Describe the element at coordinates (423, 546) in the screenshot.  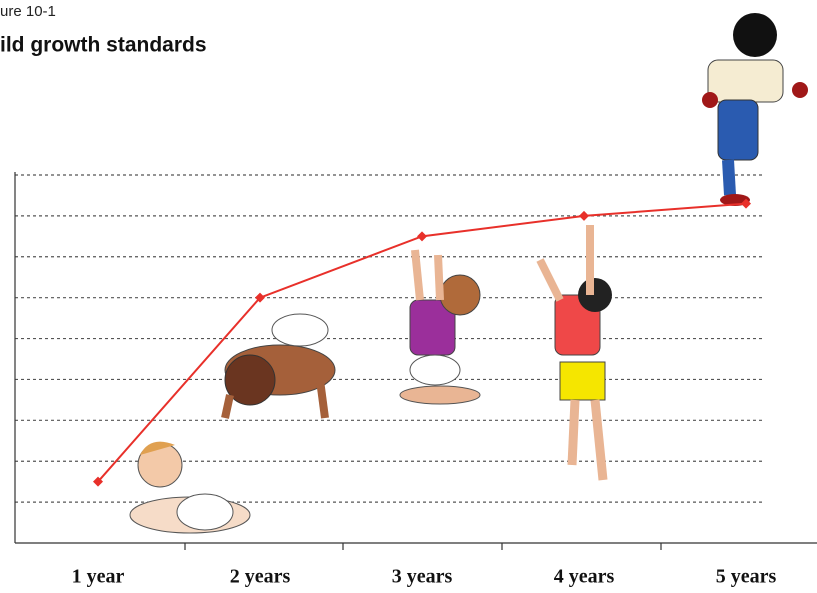
I see `x-ticks` at that location.